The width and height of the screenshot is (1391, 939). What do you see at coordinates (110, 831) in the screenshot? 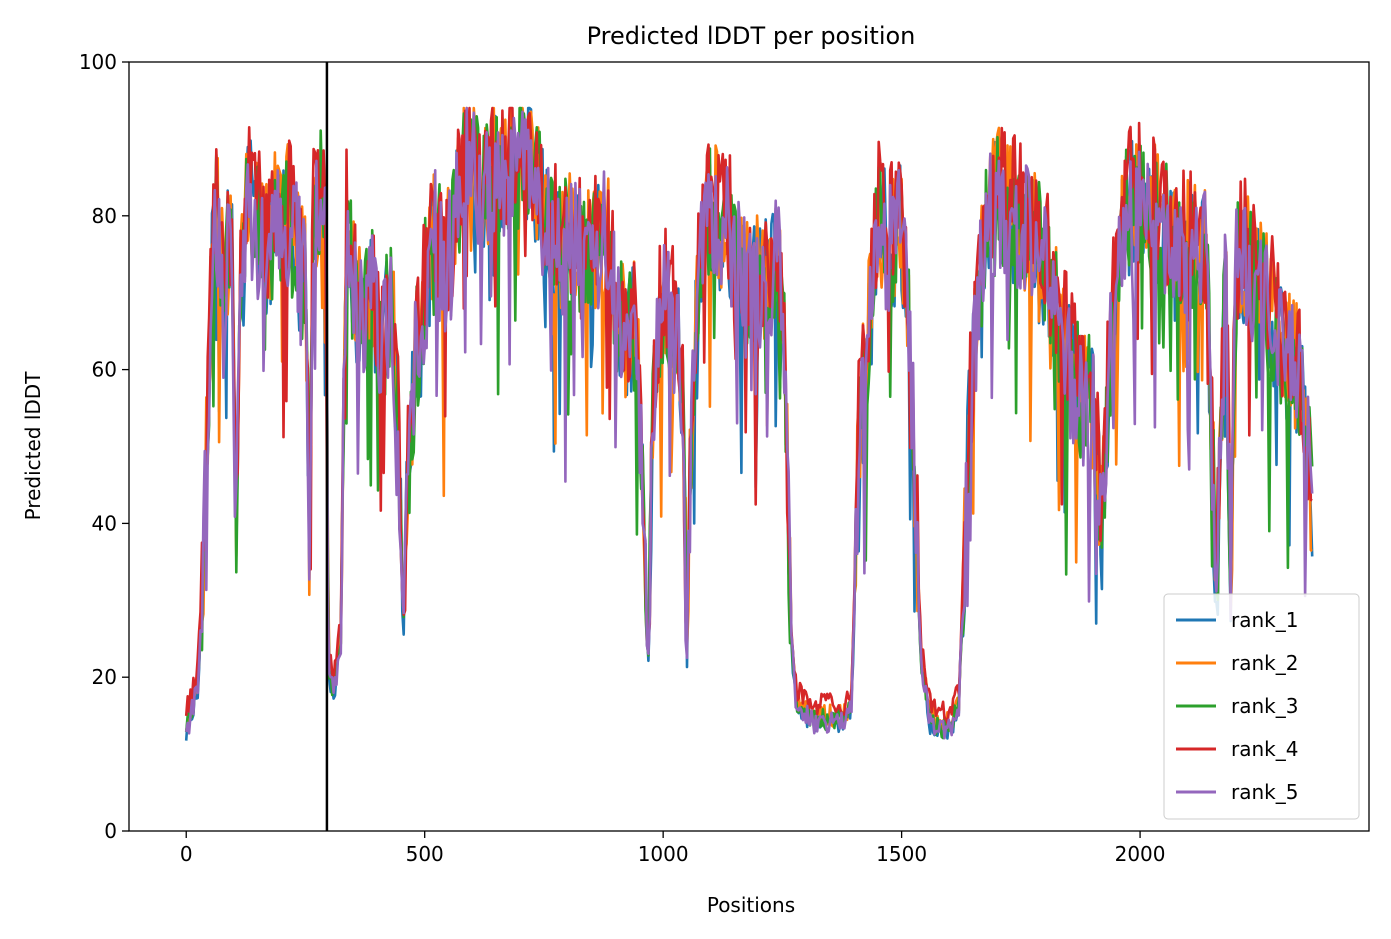
I see `y-tick-label: 0` at bounding box center [110, 831].